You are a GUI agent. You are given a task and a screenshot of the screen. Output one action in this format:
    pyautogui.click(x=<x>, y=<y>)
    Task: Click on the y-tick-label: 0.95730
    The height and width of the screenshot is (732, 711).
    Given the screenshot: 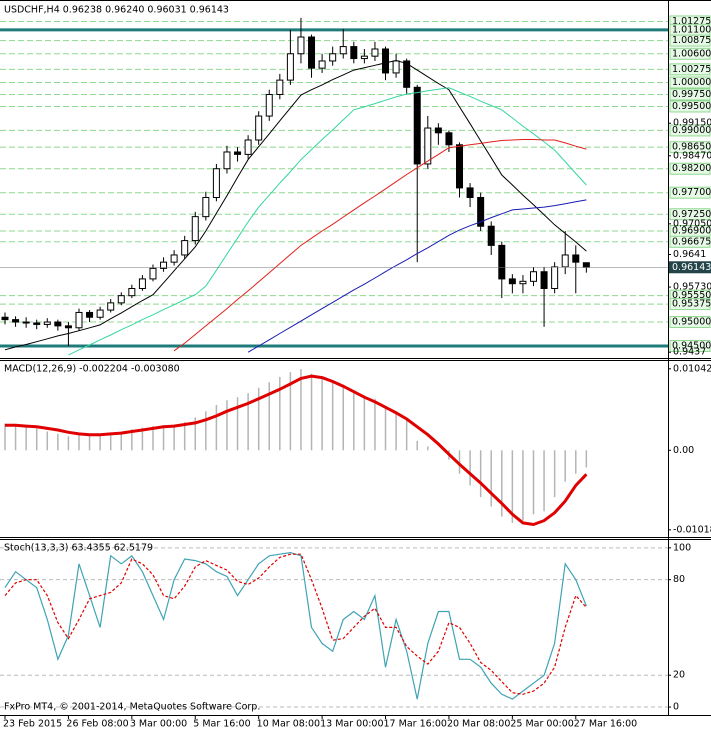 What is the action you would take?
    pyautogui.click(x=692, y=287)
    